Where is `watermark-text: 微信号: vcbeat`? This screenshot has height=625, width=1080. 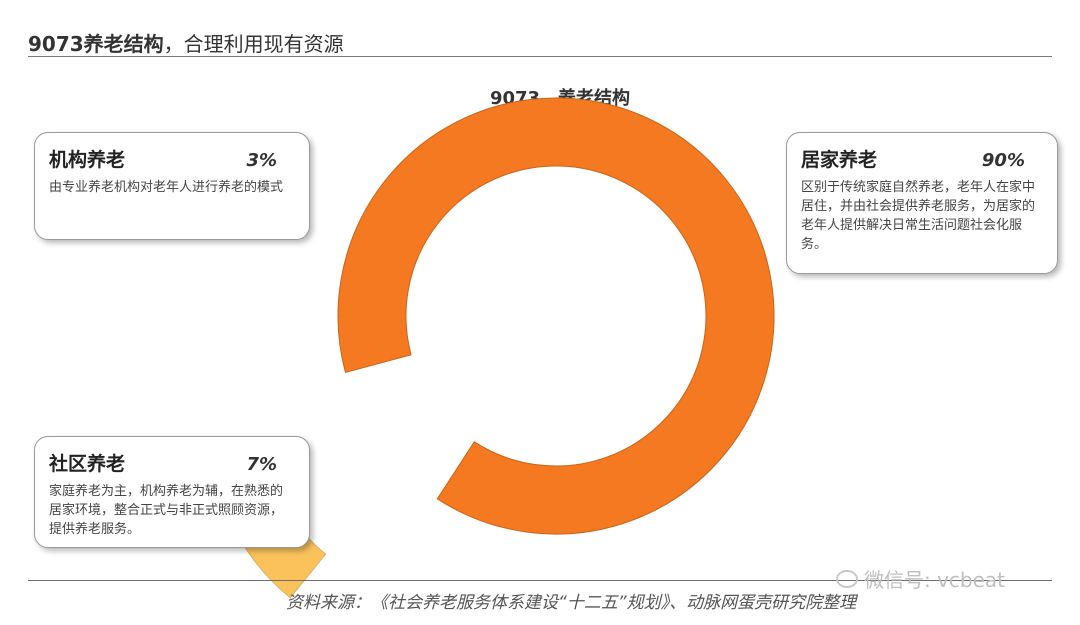
watermark-text: 微信号: vcbeat is located at coordinates (935, 580).